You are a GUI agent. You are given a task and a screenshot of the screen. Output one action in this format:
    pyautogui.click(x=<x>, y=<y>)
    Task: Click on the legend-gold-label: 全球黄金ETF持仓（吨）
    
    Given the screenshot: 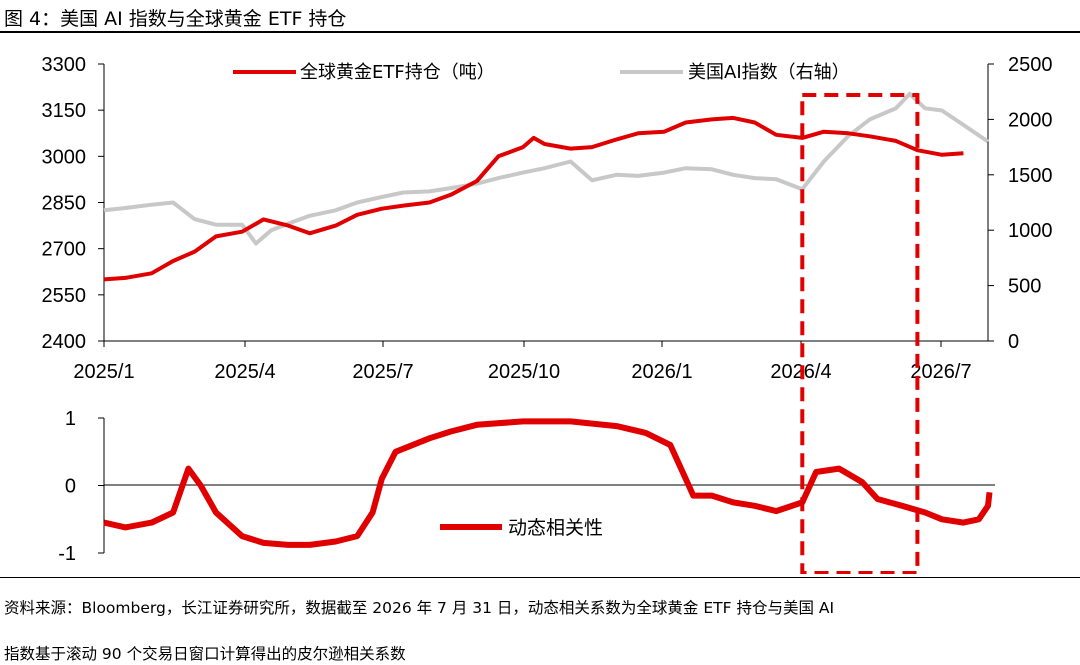 What is the action you would take?
    pyautogui.click(x=397, y=72)
    